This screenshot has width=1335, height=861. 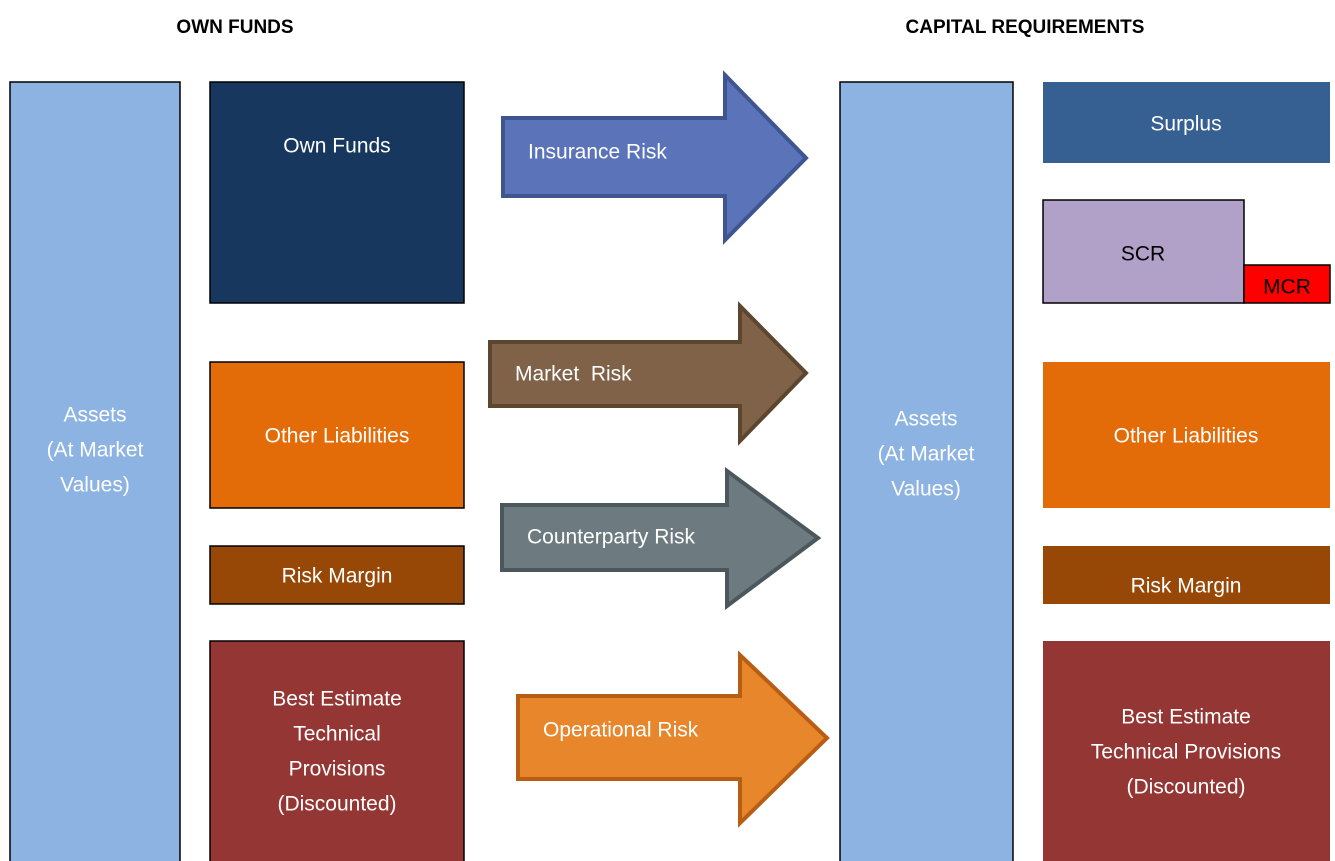 I want to click on label: SCR, so click(x=1143, y=254).